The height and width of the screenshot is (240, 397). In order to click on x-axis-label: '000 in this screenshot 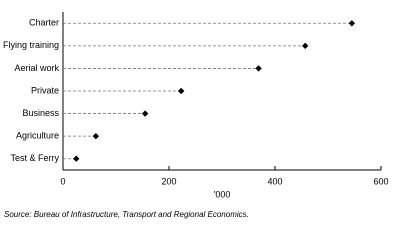, I will do `click(222, 194)`.